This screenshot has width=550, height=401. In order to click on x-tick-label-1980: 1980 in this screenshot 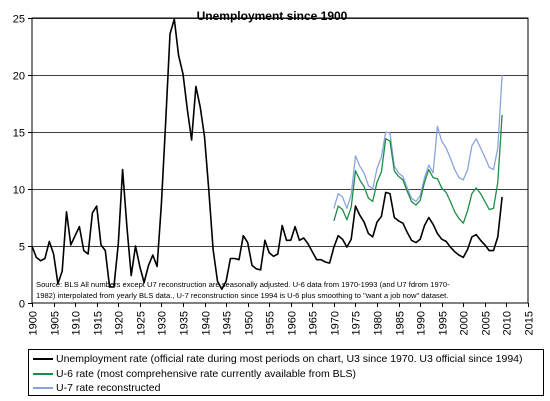, I will do `click(379, 323)`.